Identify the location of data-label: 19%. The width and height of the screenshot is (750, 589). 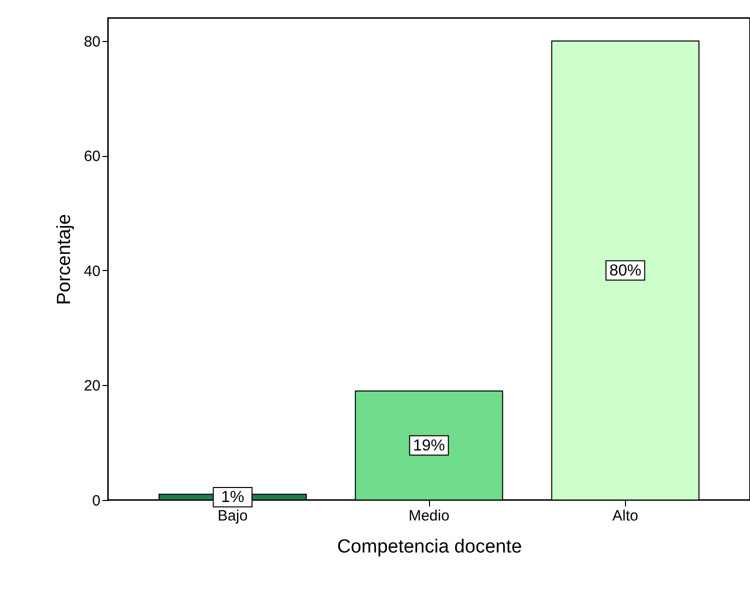
(429, 445).